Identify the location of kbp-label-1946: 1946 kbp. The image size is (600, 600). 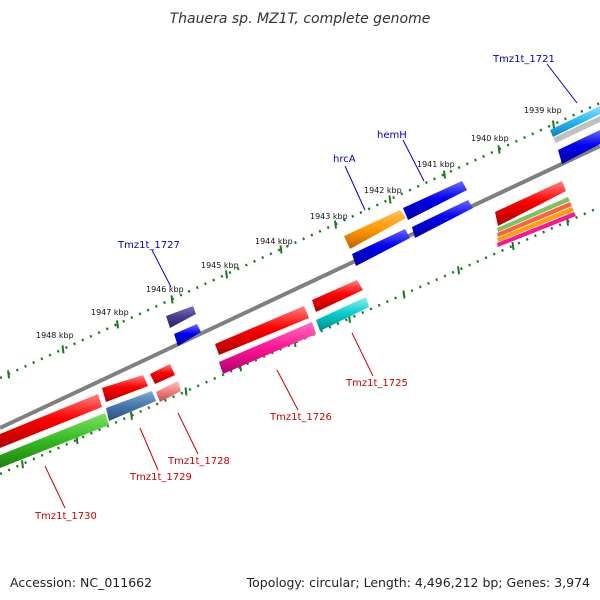
(165, 289).